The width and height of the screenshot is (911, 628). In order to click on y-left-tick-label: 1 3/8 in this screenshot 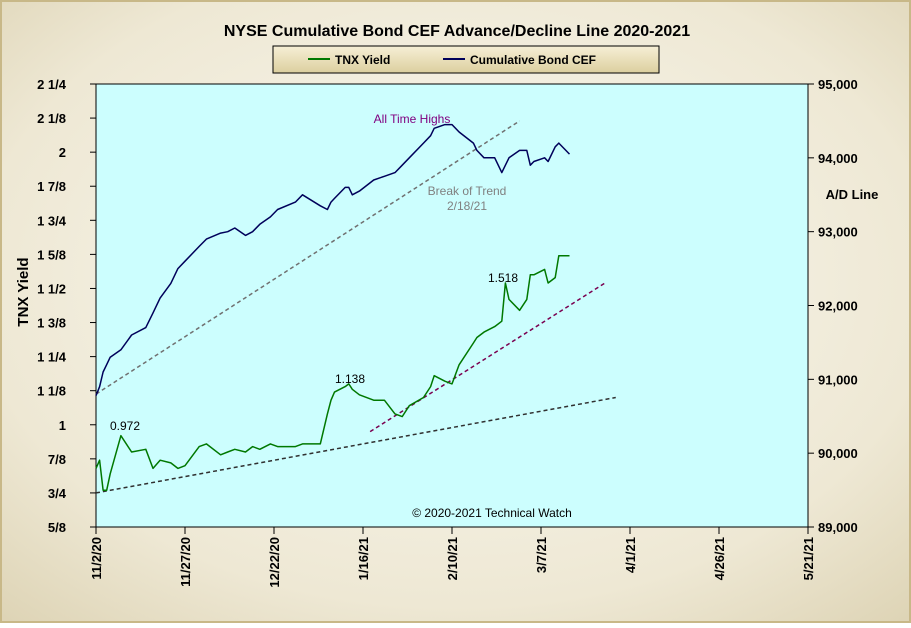, I will do `click(51, 323)`.